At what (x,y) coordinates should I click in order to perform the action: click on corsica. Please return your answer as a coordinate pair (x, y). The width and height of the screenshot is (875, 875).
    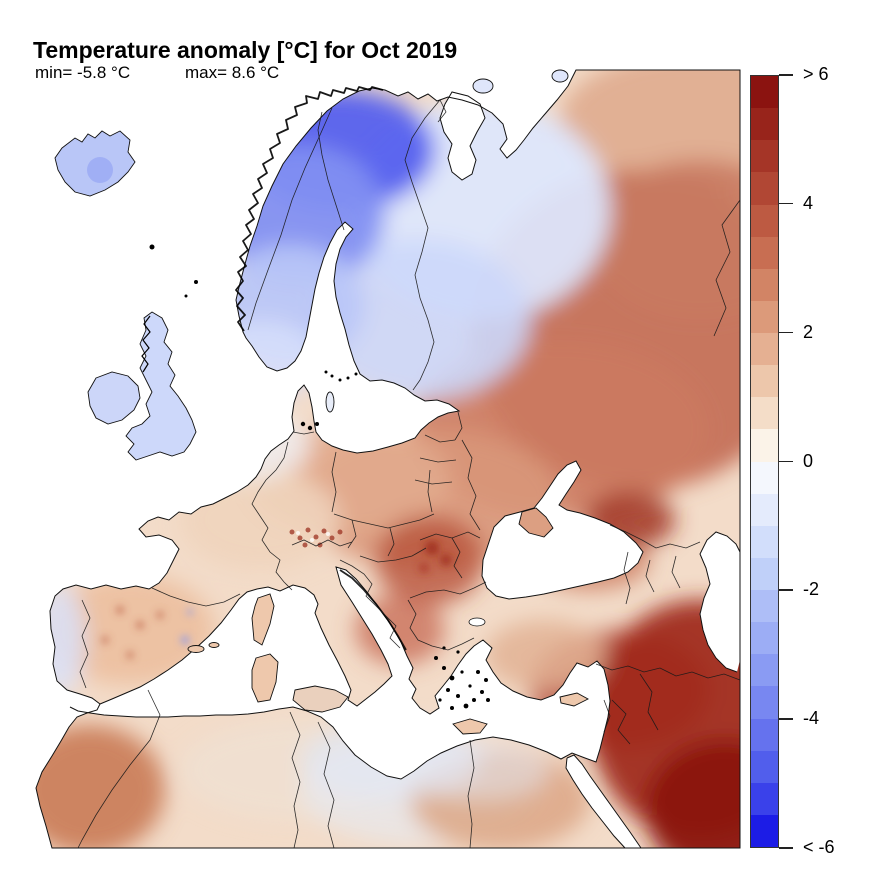
    Looking at the image, I should click on (263, 619).